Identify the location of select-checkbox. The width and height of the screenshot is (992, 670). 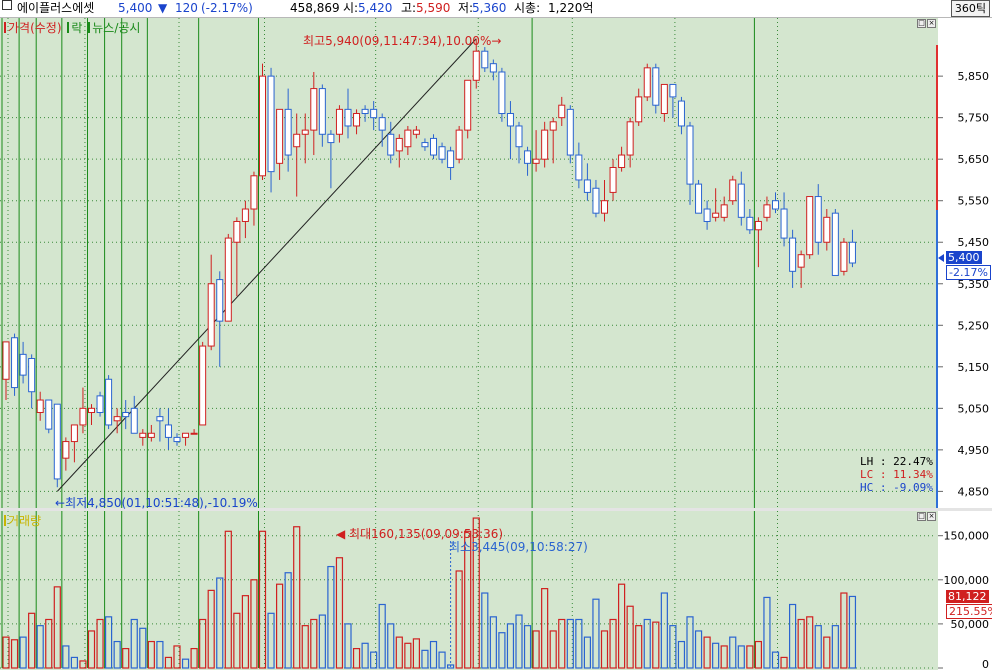
(7, 5).